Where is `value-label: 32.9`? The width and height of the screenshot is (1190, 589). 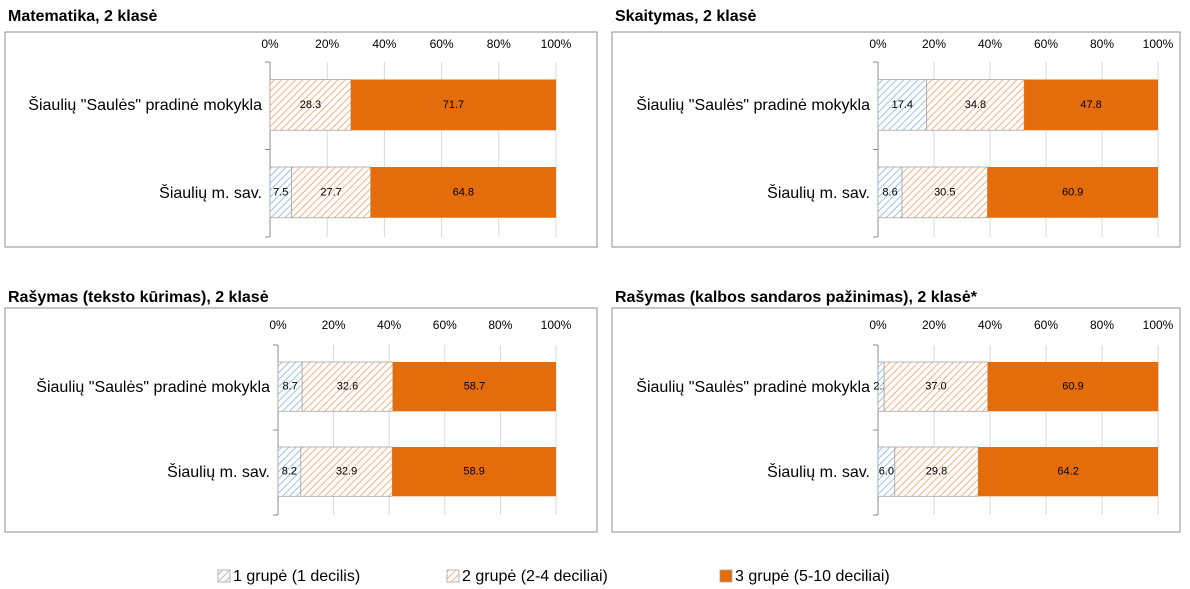
value-label: 32.9 is located at coordinates (346, 472).